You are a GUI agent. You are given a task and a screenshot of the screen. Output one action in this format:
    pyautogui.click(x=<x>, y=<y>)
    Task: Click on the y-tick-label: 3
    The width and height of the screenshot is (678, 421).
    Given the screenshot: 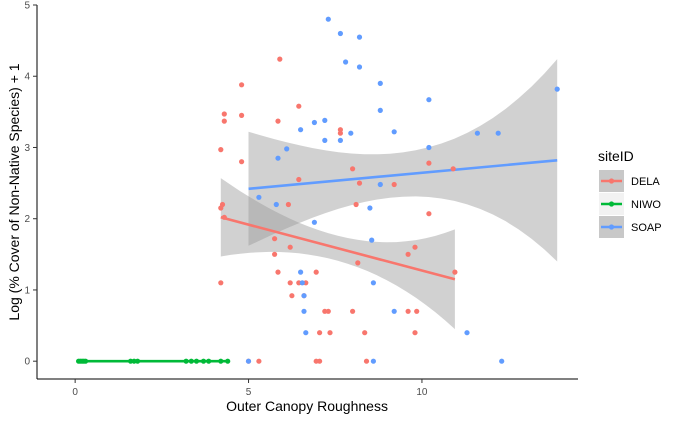 What is the action you would take?
    pyautogui.click(x=27, y=148)
    